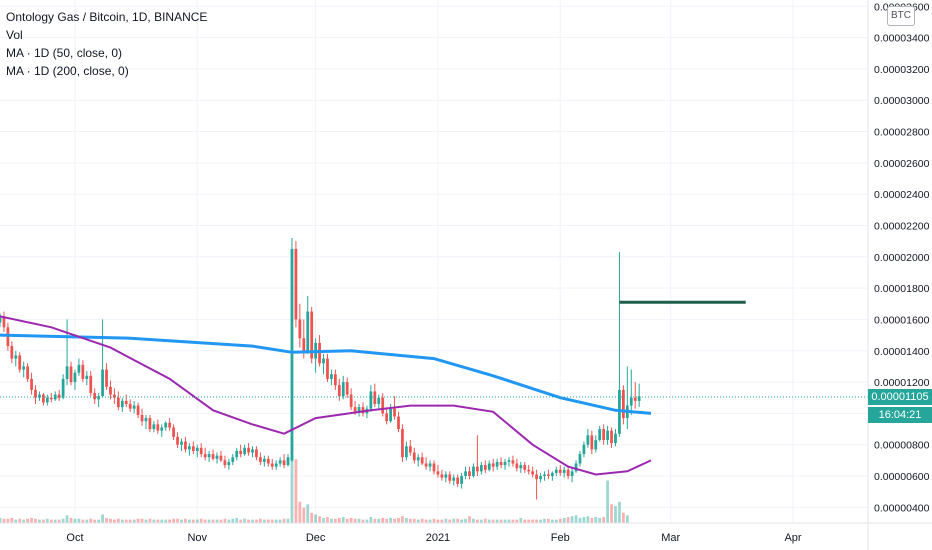 The width and height of the screenshot is (932, 550). What do you see at coordinates (64, 53) in the screenshot?
I see `legend-ma50: MA · 1D (50, close, 0)` at bounding box center [64, 53].